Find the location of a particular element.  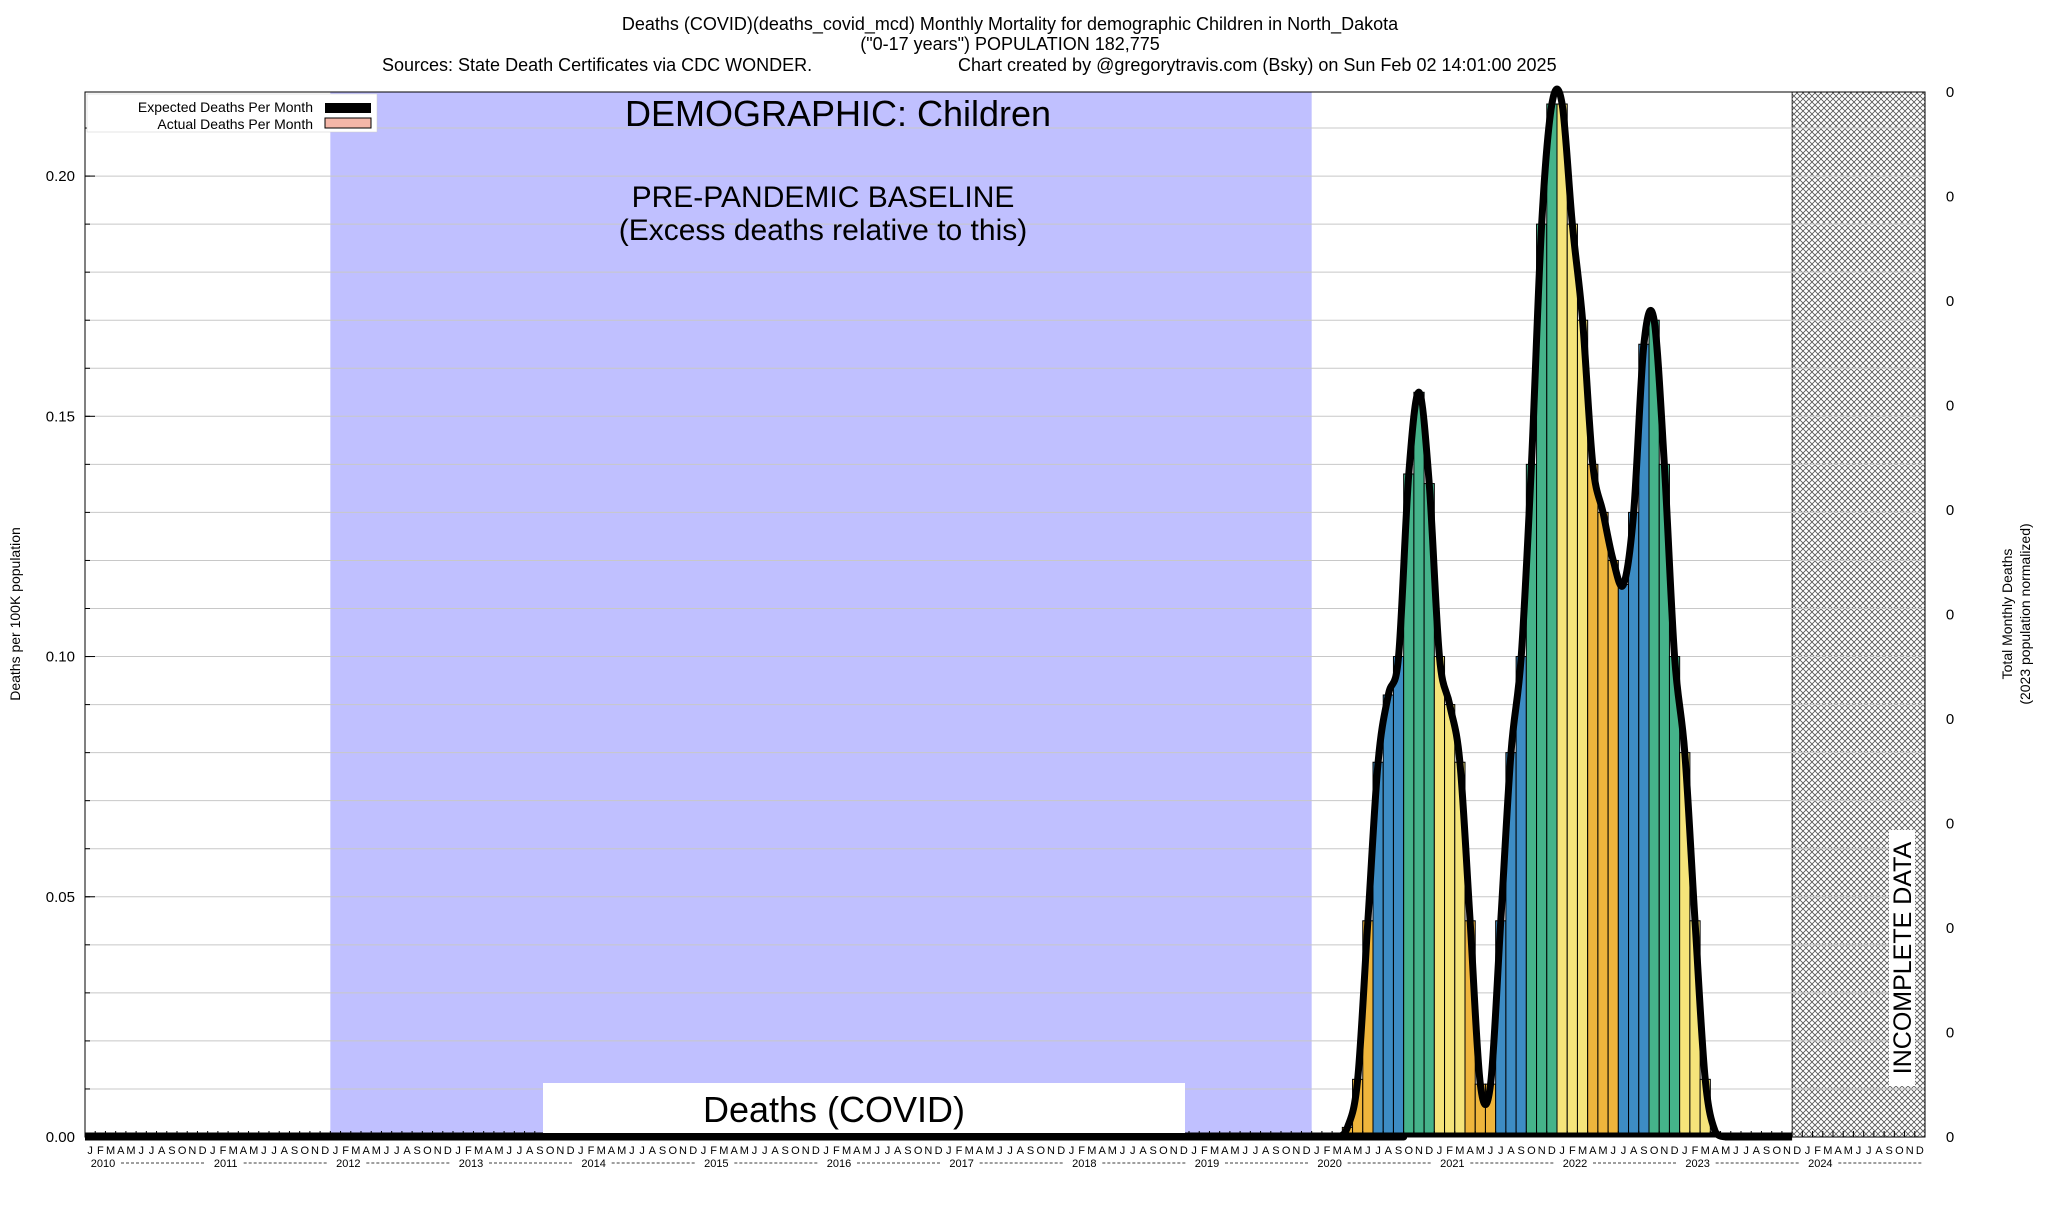

legend-actual-label: Actual Deaths Per Month is located at coordinates (235, 124).